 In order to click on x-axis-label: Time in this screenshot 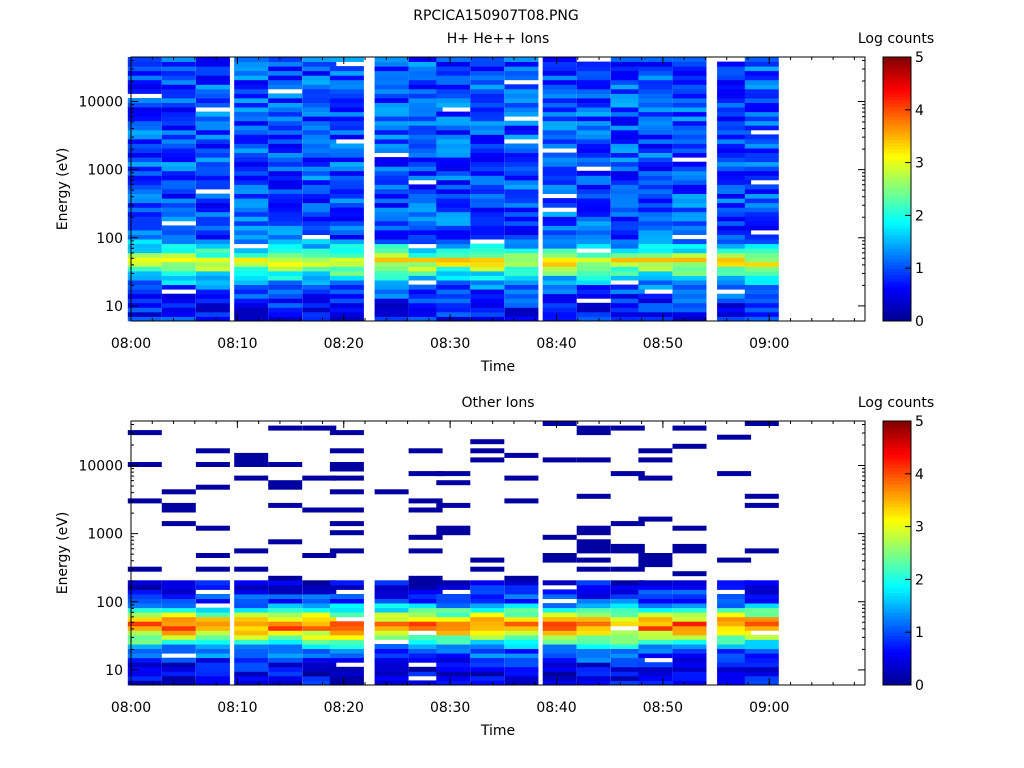, I will do `click(497, 731)`.